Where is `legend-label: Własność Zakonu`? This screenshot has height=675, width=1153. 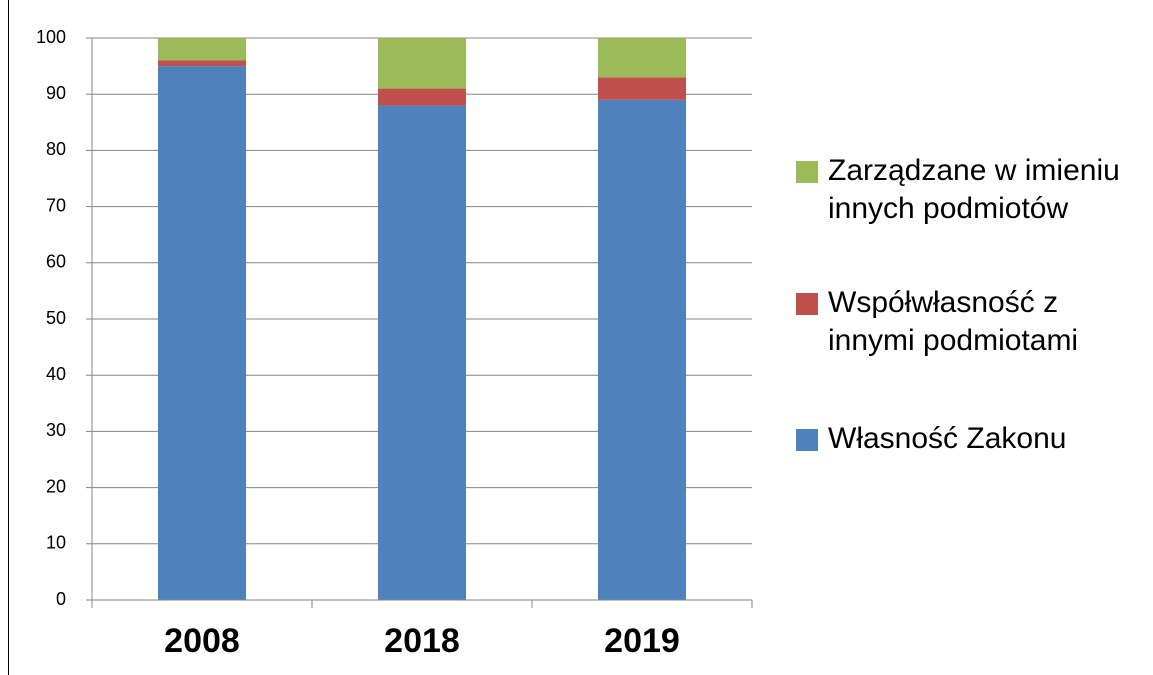 legend-label: Własność Zakonu is located at coordinates (947, 438).